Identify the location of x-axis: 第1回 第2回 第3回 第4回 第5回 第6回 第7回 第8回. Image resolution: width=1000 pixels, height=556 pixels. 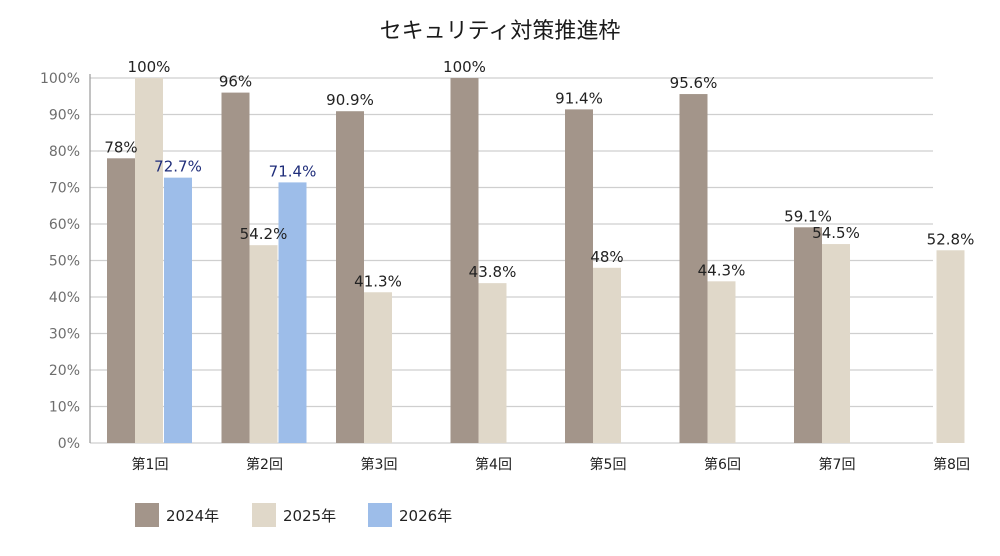
(551, 464).